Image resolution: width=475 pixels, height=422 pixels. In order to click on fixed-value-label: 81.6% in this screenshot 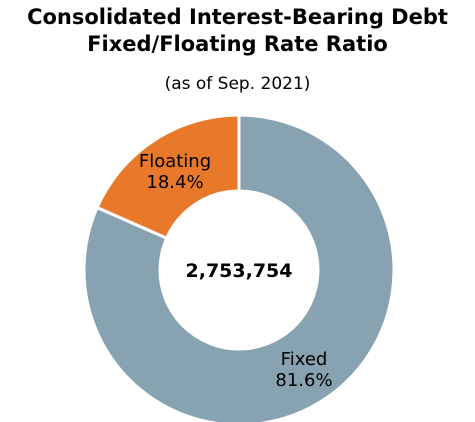, I will do `click(303, 380)`.